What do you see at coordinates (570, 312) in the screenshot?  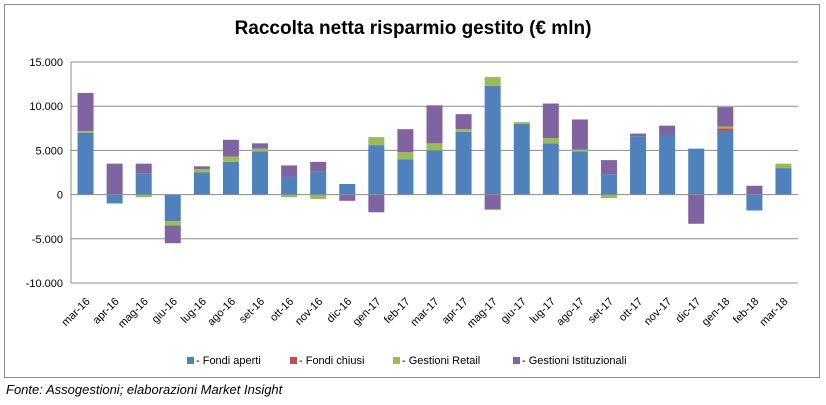 I see `x-tick-label: ago-17` at bounding box center [570, 312].